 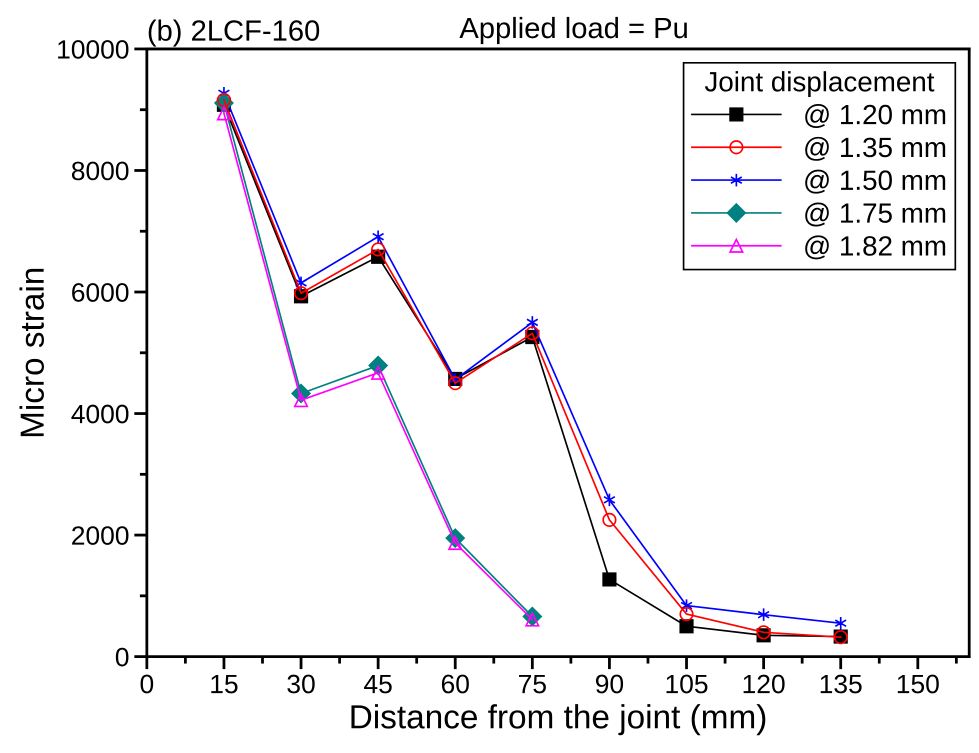 What do you see at coordinates (147, 684) in the screenshot?
I see `x-tick-label: 0` at bounding box center [147, 684].